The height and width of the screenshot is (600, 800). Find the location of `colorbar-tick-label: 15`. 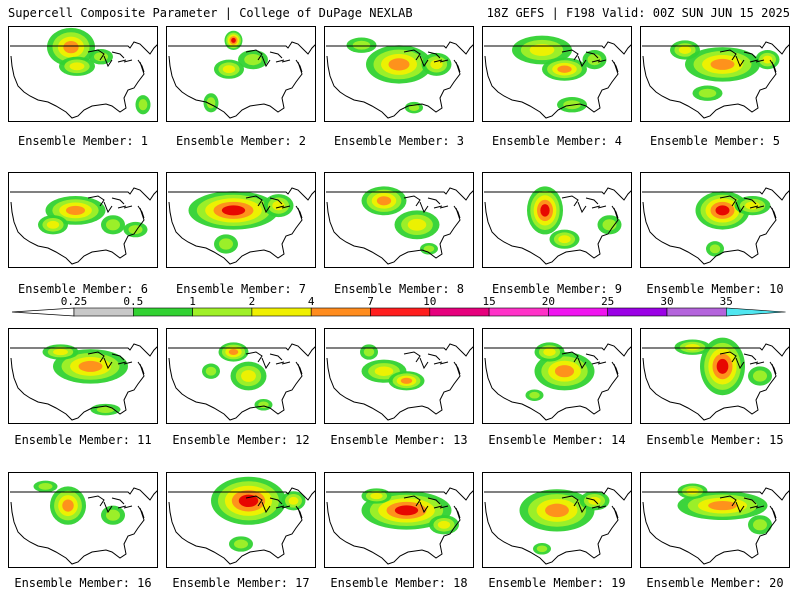

colorbar-tick-label: 15 is located at coordinates (488, 301).